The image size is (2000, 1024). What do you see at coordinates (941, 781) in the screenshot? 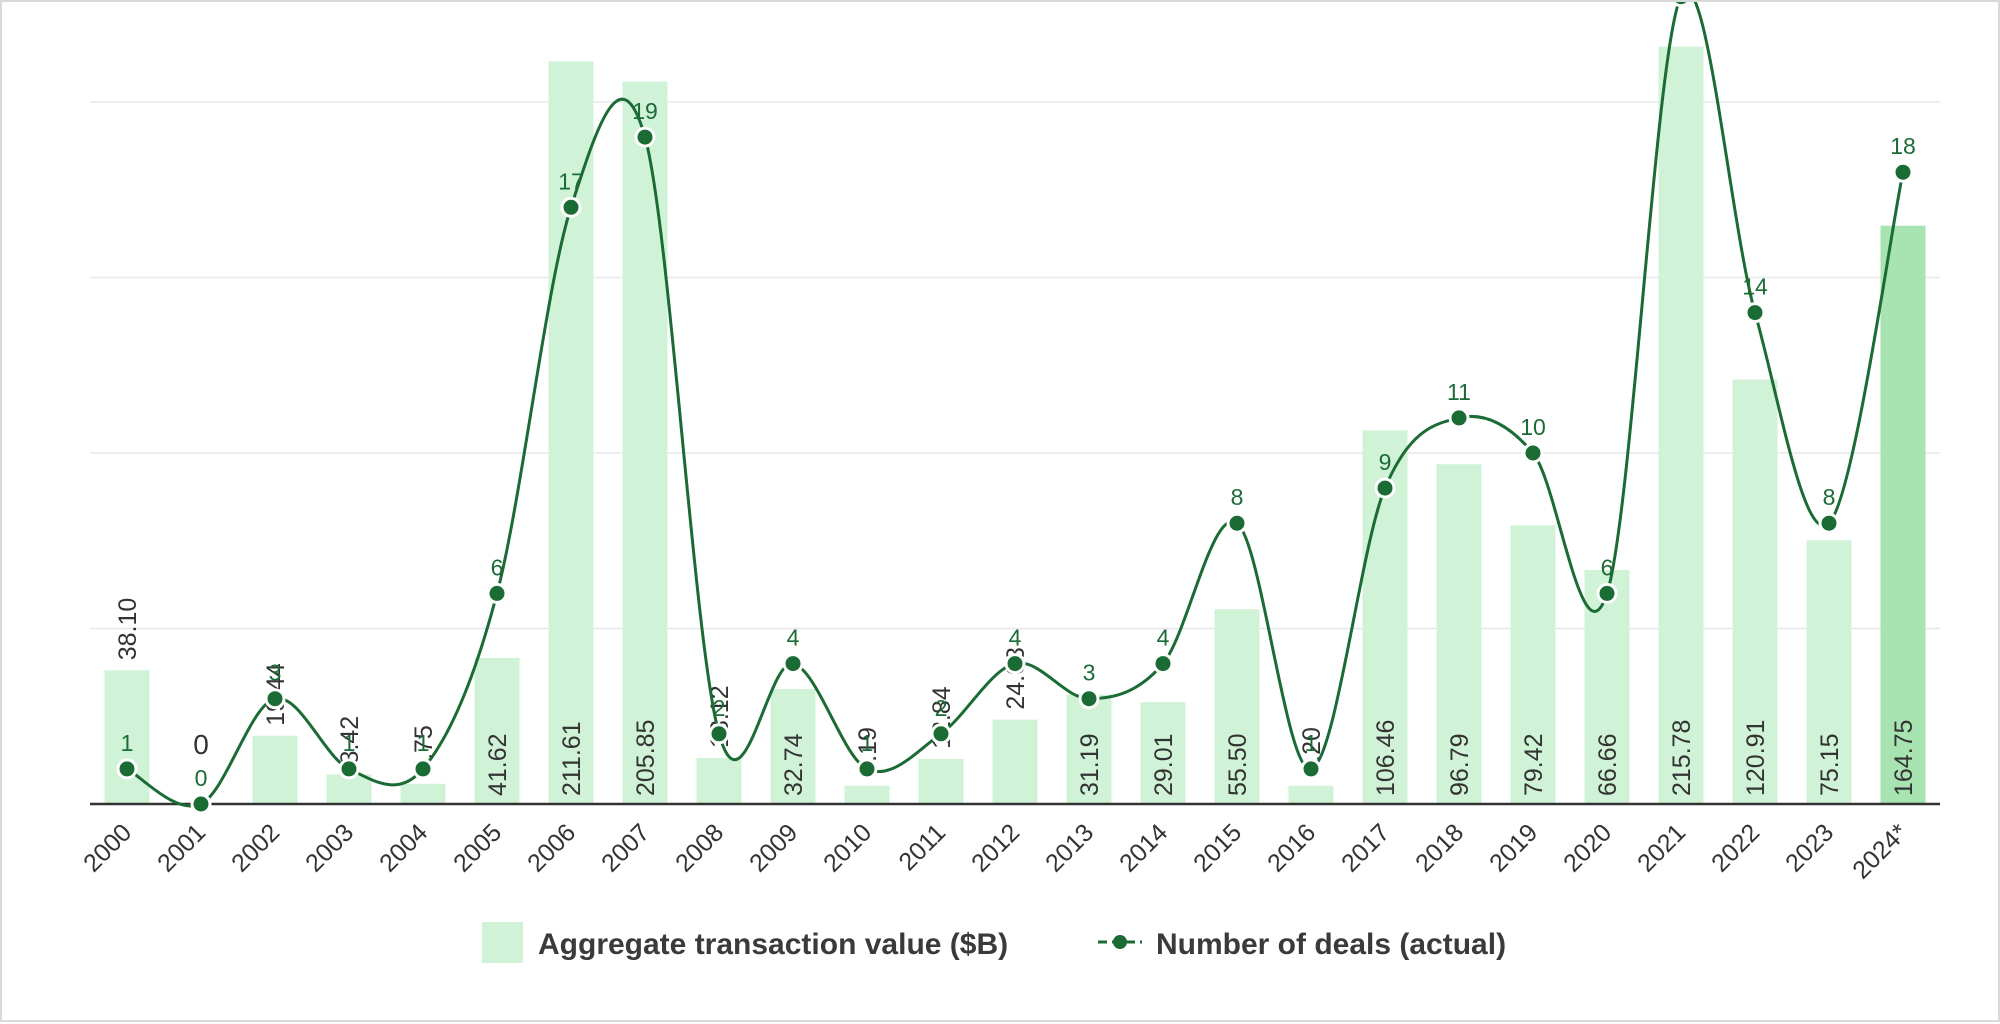
I see `bar-2011` at bounding box center [941, 781].